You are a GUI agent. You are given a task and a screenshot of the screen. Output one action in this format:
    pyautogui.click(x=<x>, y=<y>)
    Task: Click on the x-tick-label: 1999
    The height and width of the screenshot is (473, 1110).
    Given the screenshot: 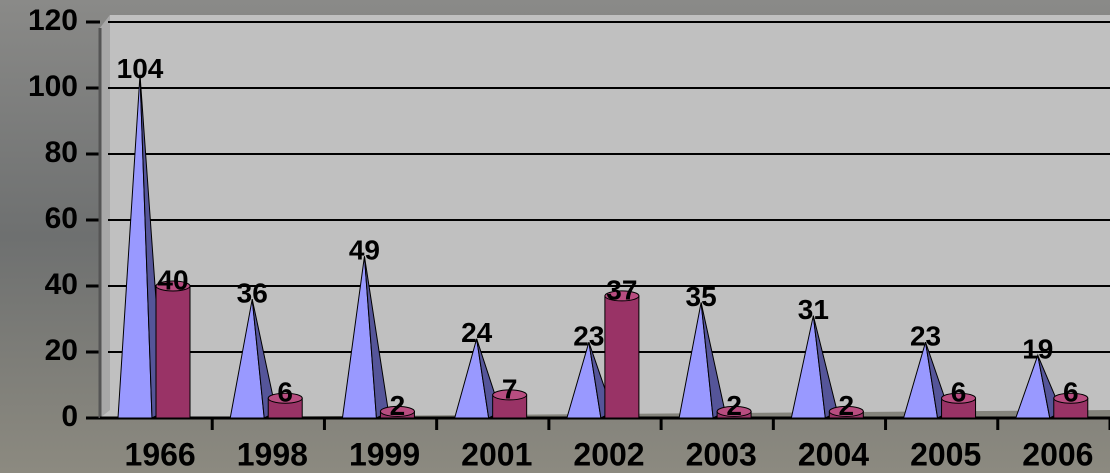 What is the action you would take?
    pyautogui.click(x=384, y=454)
    